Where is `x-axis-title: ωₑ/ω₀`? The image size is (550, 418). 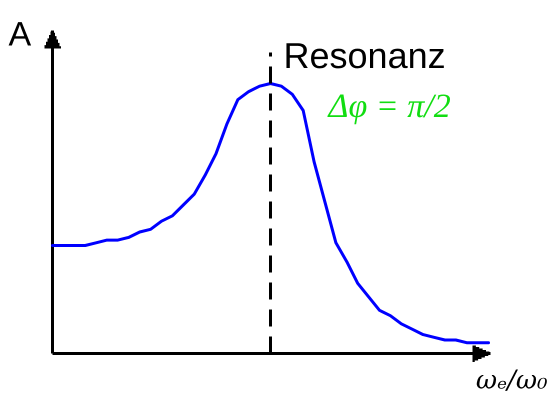
x-axis-title: ωₑ/ω₀ is located at coordinates (512, 381).